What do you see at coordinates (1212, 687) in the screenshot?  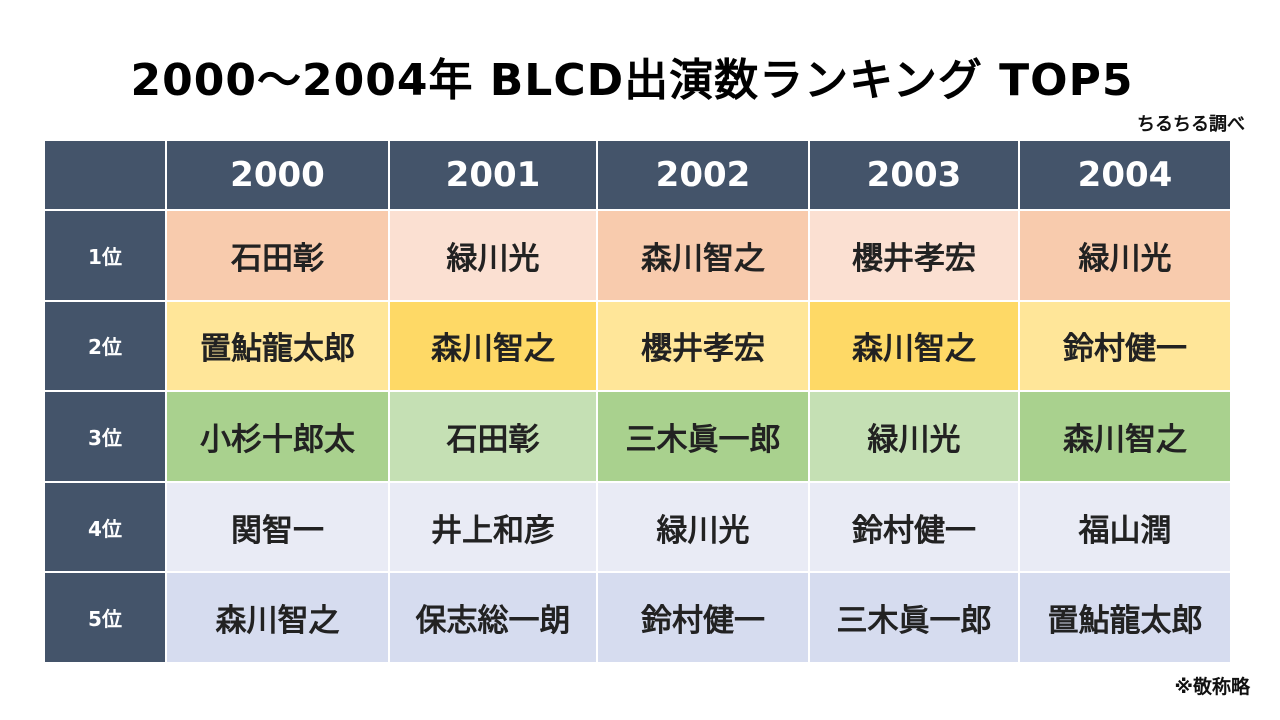 I see `footnote: ※敬称略` at bounding box center [1212, 687].